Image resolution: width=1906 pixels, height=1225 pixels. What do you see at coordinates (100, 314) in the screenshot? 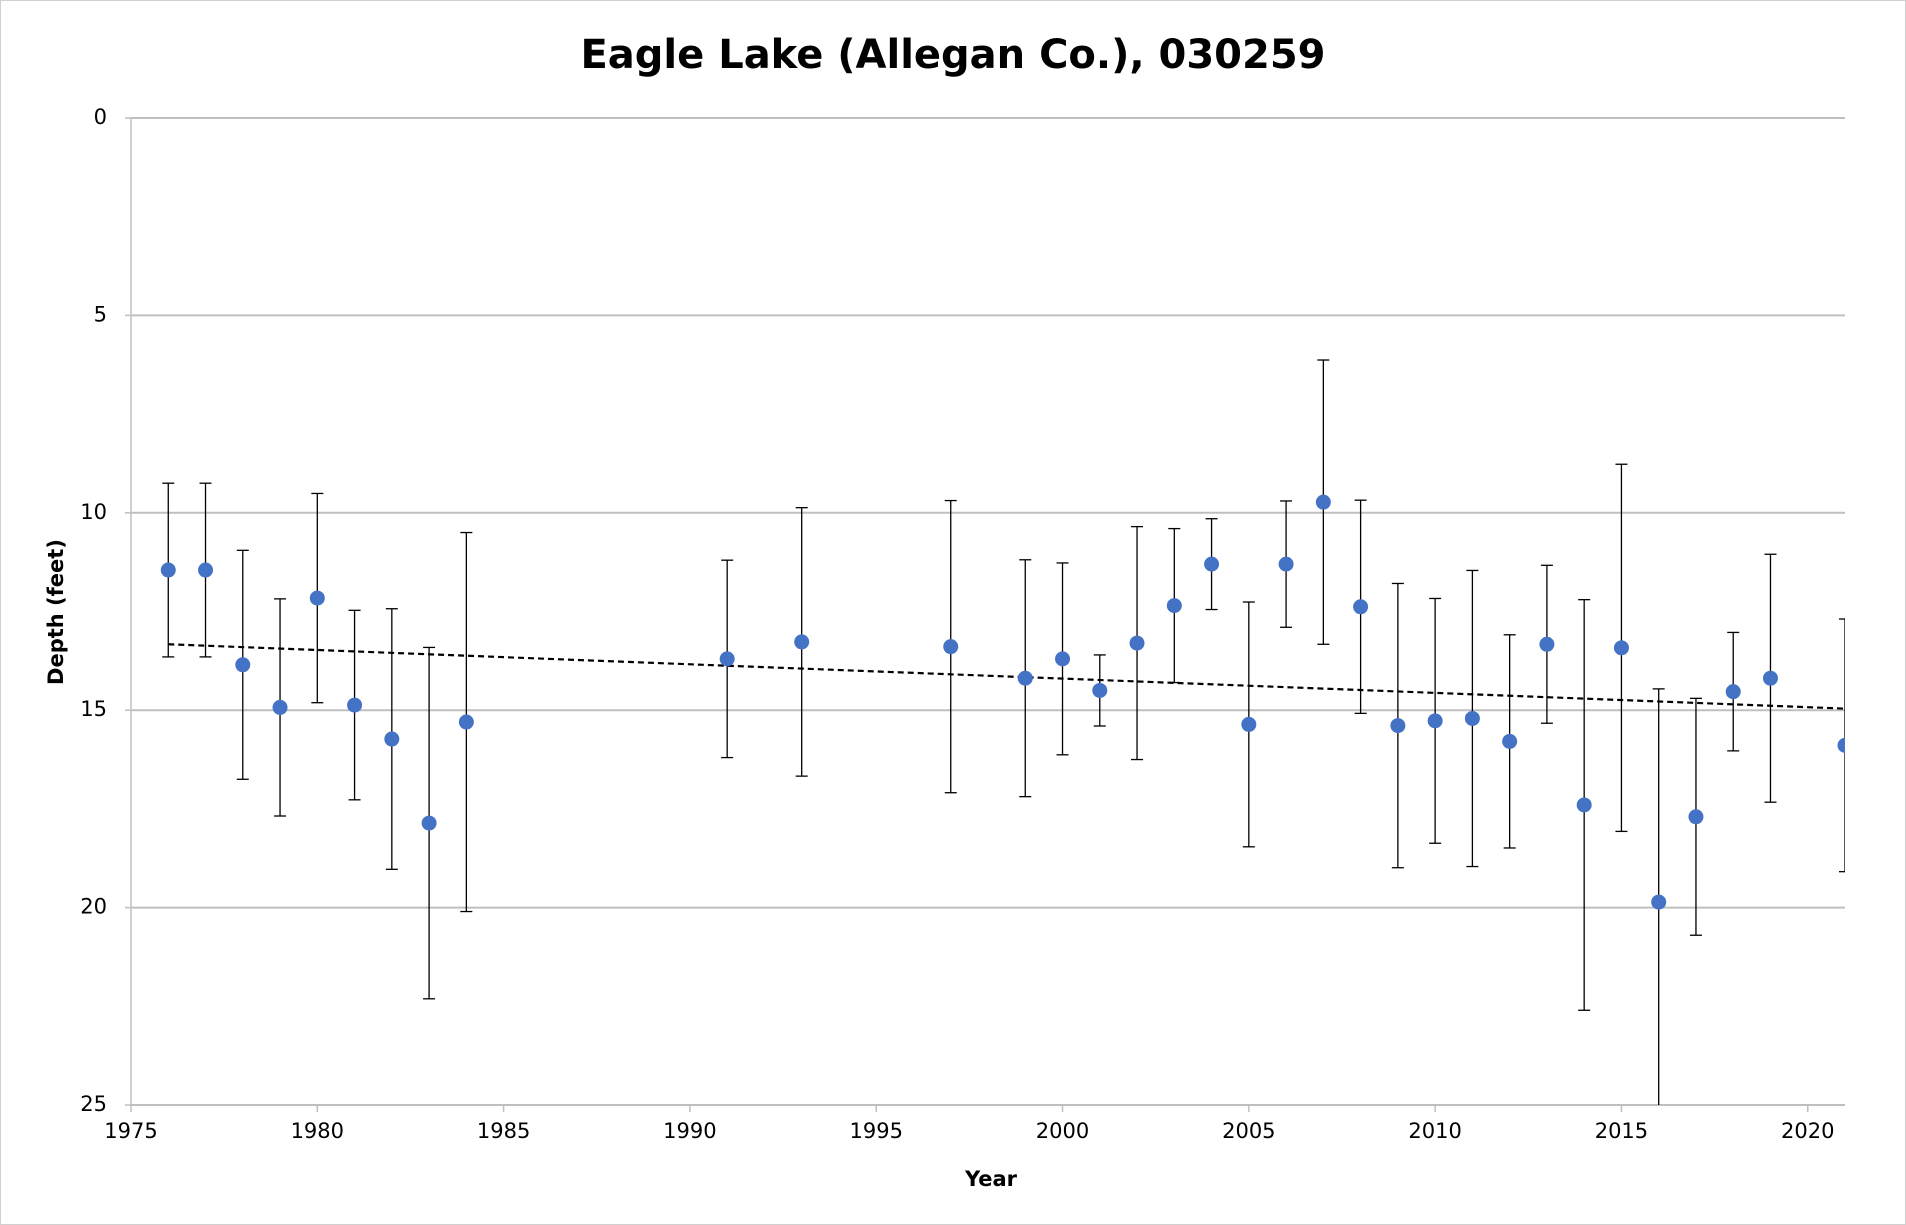
I see `y-tick-label: 5` at bounding box center [100, 314].